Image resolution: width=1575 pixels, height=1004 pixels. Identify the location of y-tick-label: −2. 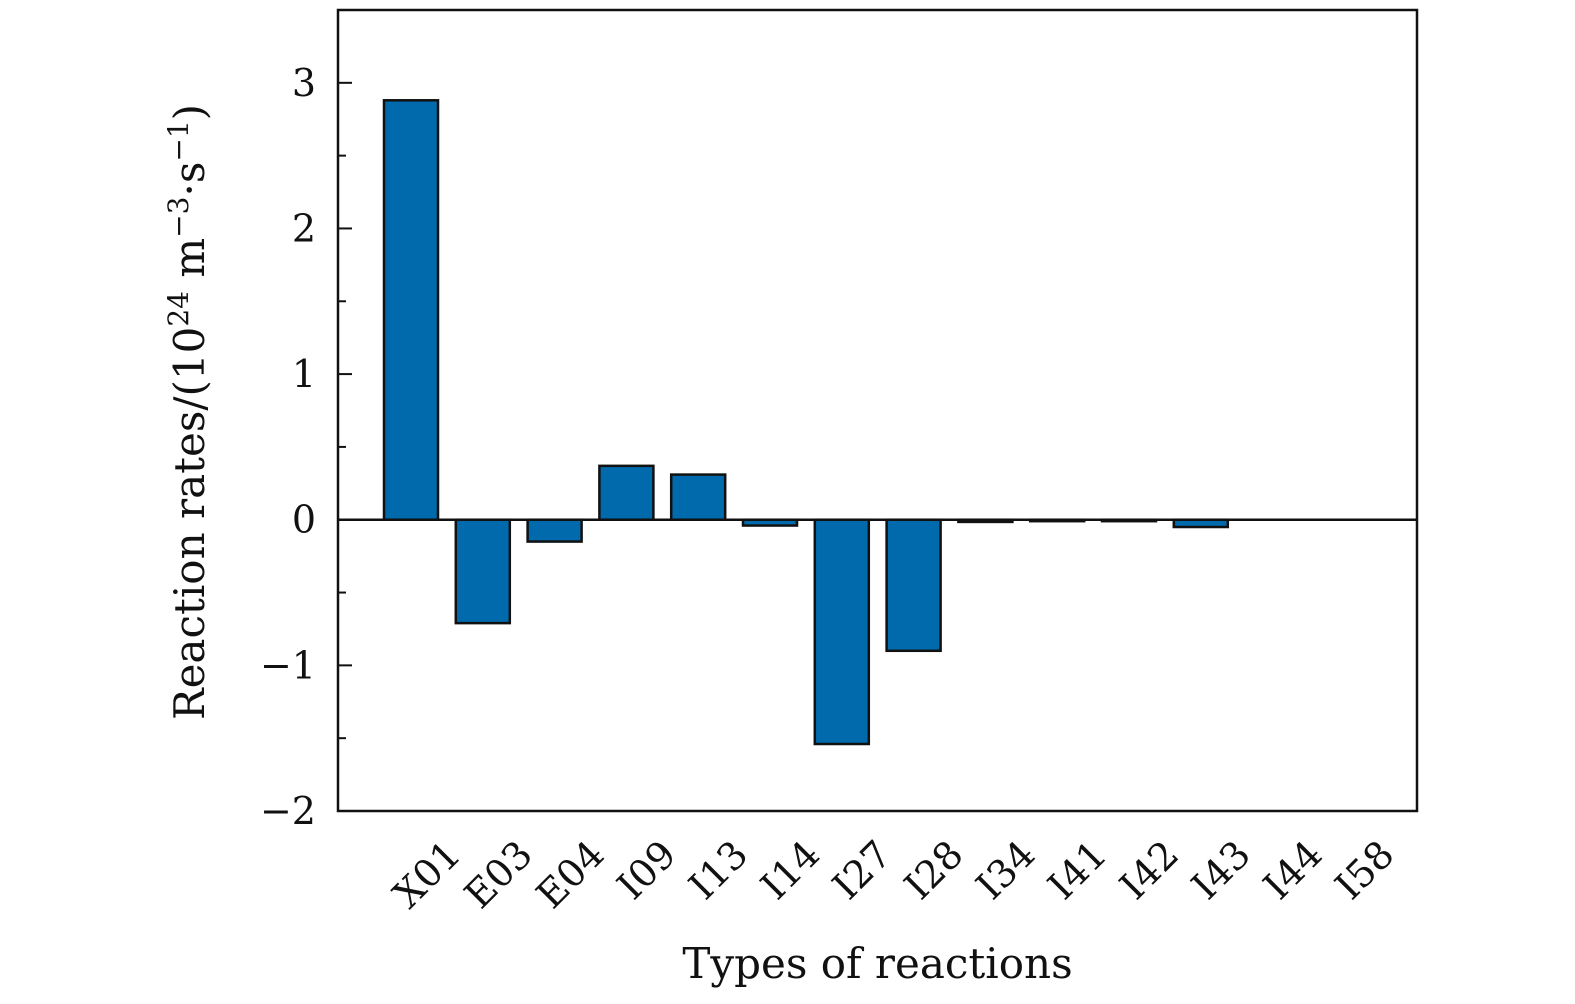
(288, 811).